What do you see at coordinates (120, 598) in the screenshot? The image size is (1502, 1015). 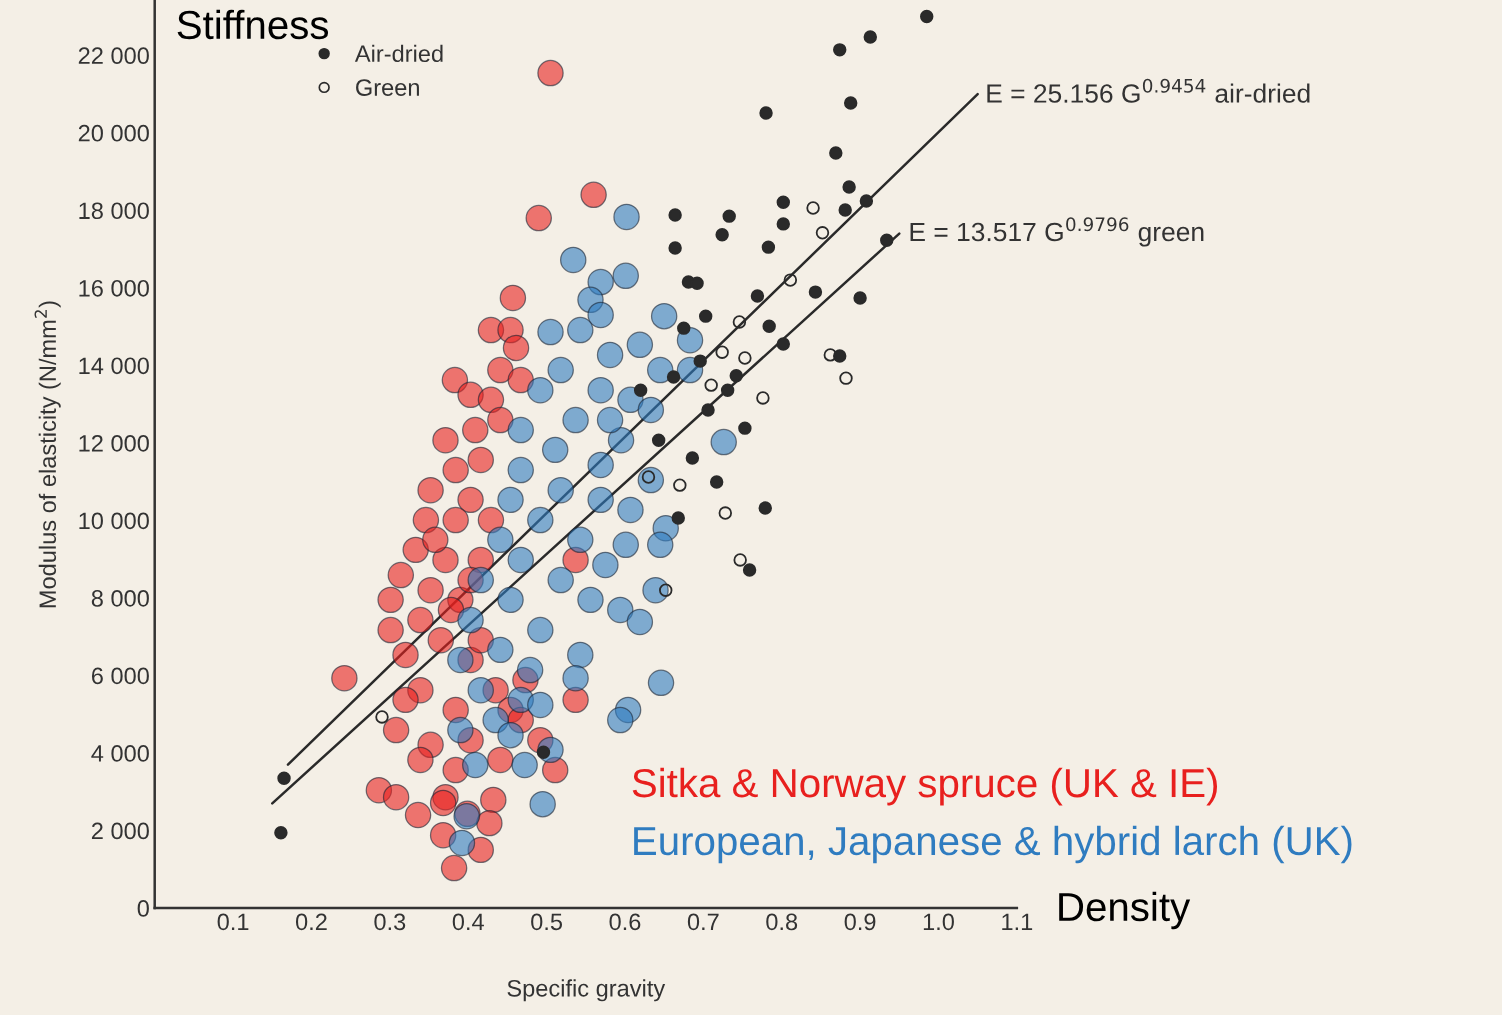 I see `y-tick-label: 8 000` at bounding box center [120, 598].